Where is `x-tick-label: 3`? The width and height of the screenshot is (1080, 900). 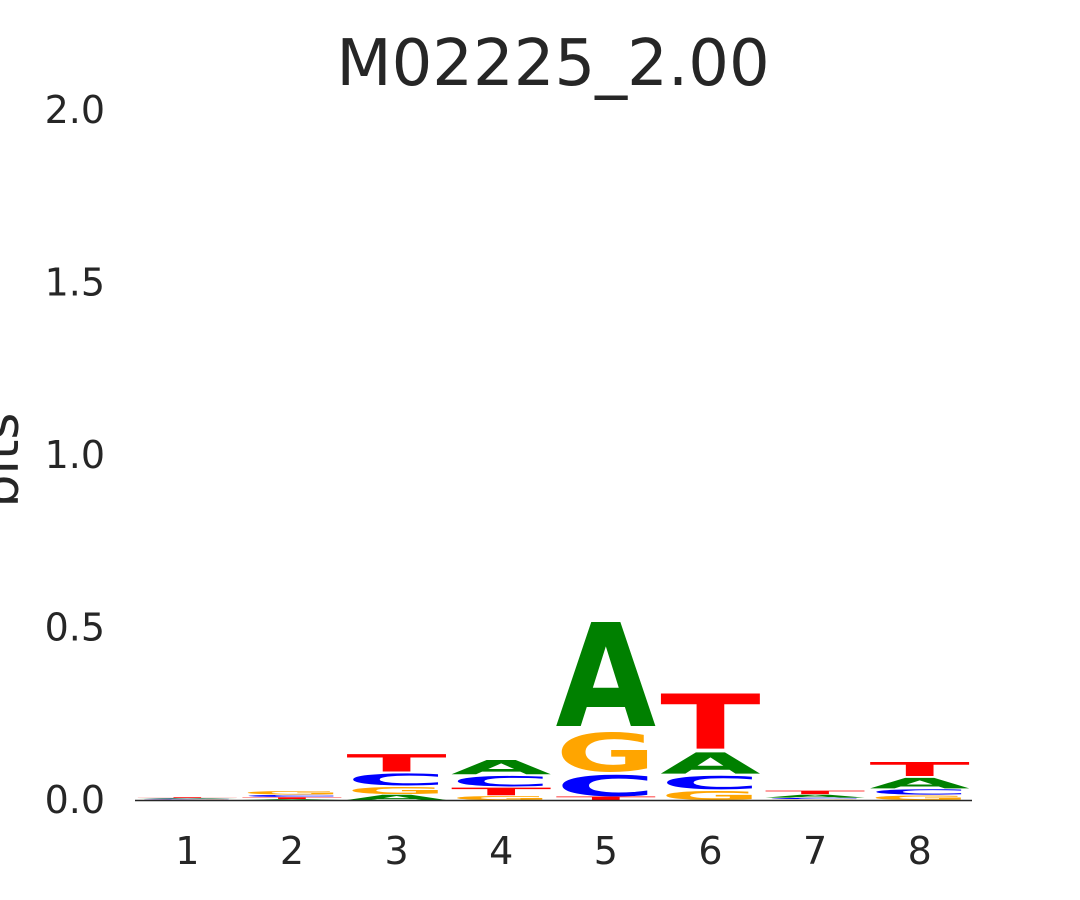 x-tick-label: 3 is located at coordinates (396, 851).